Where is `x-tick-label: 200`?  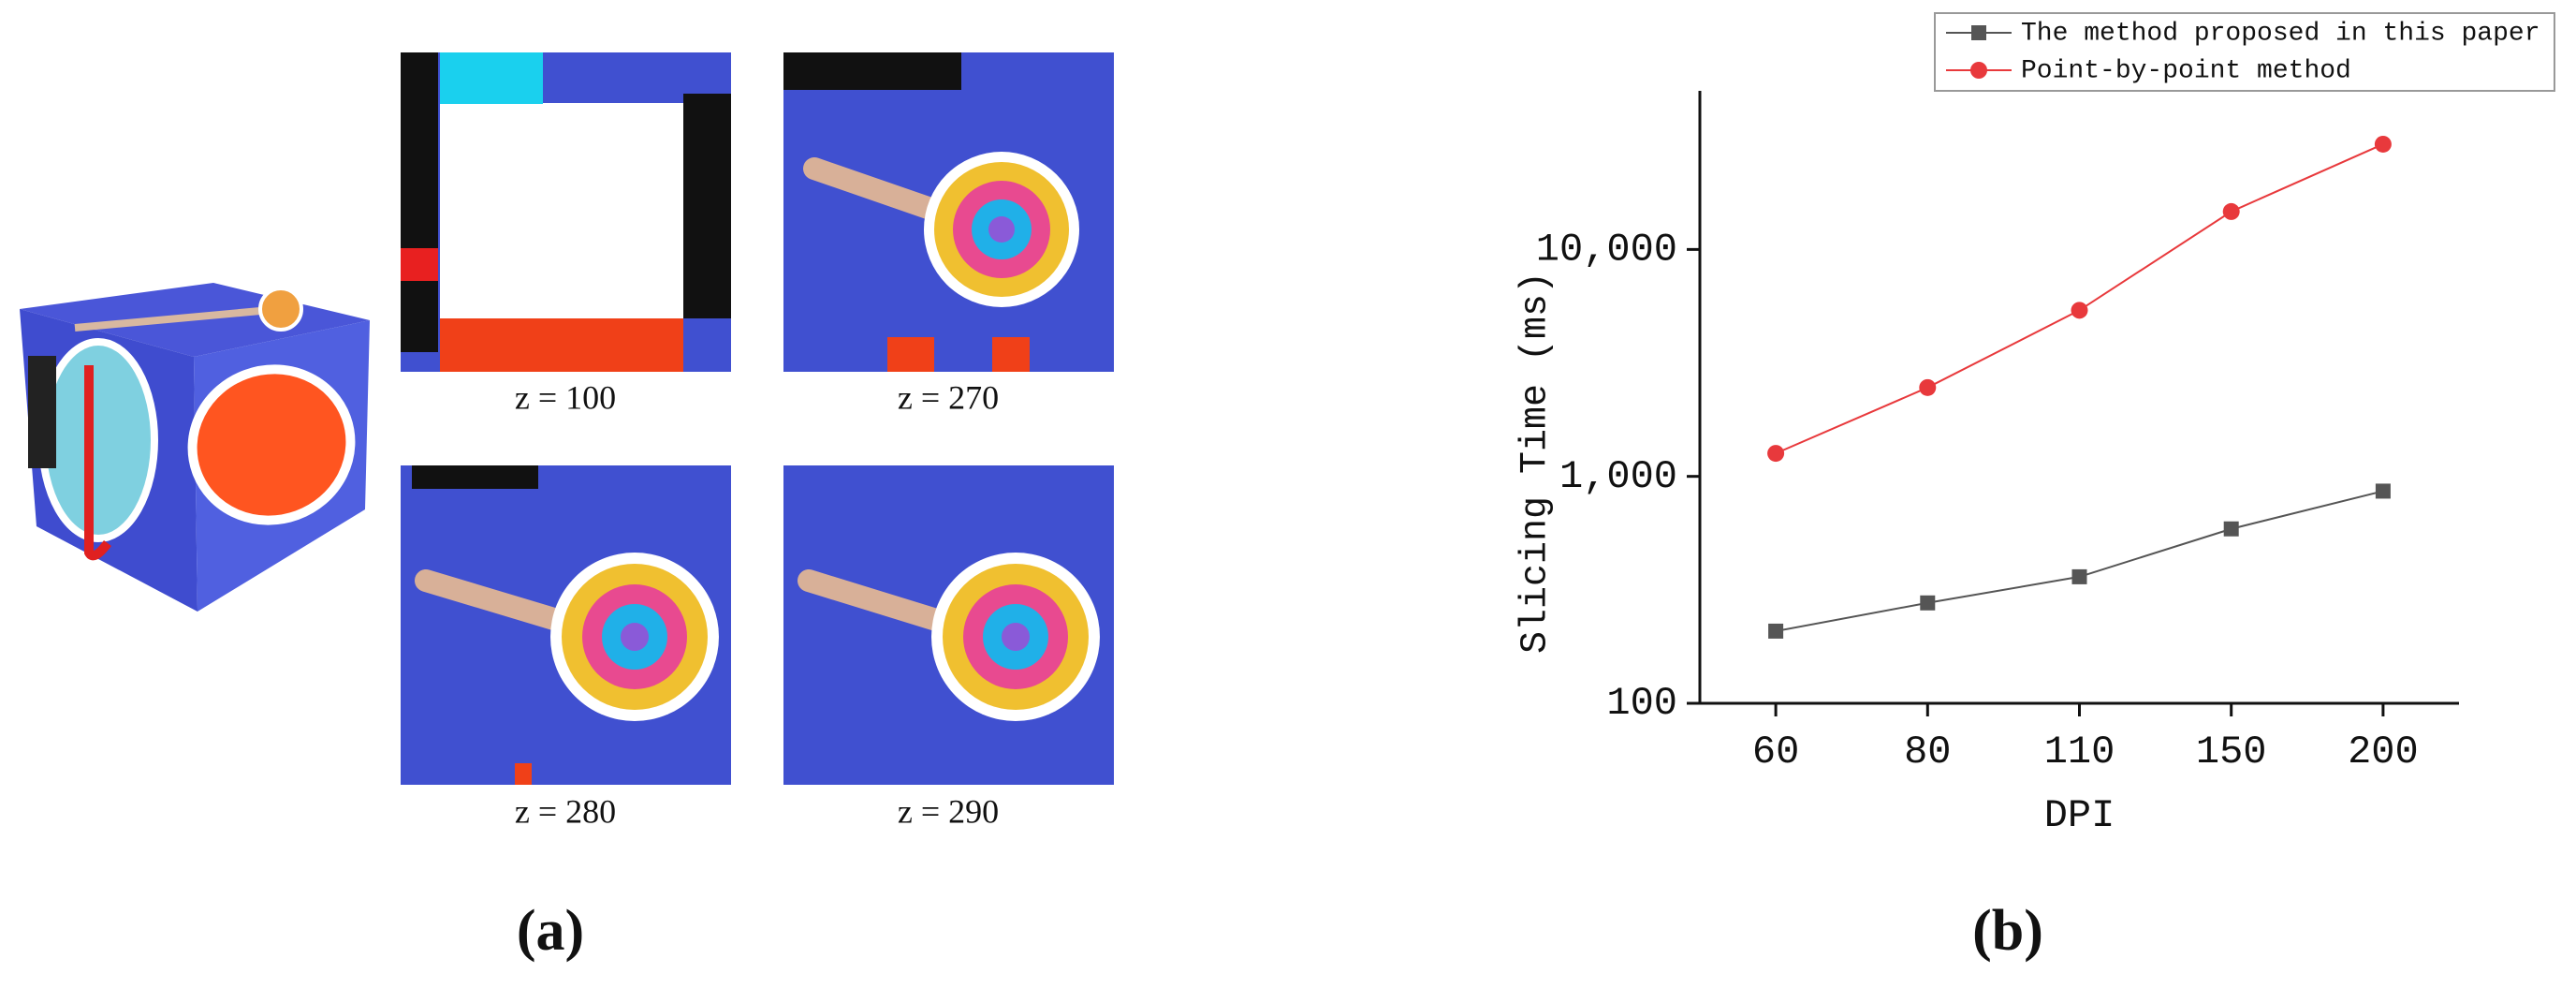 x-tick-label: 200 is located at coordinates (2383, 752).